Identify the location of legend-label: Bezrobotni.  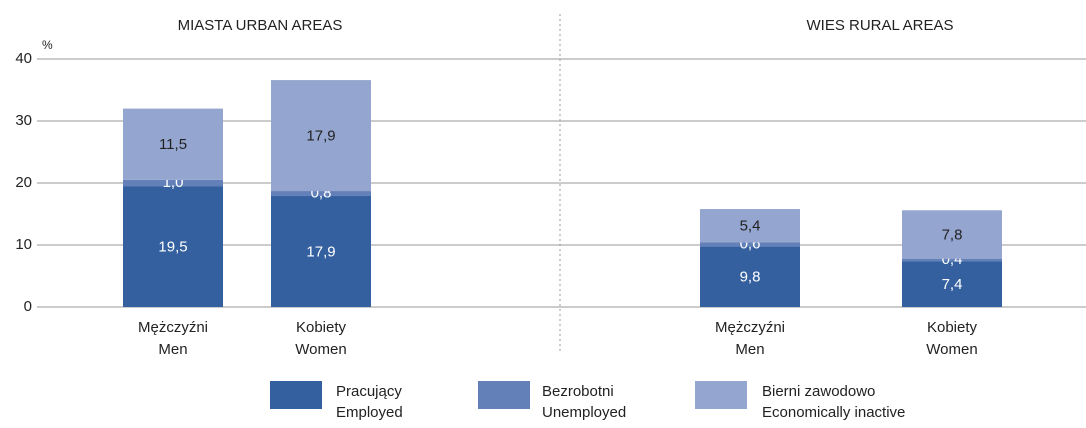
(578, 391).